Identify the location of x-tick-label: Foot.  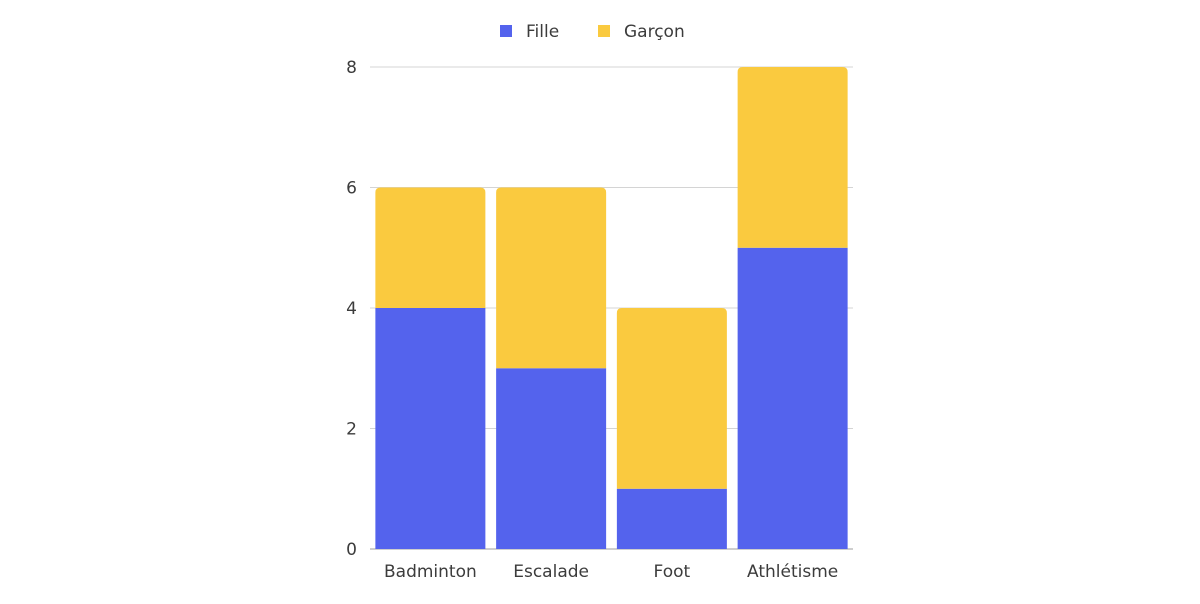
(672, 572).